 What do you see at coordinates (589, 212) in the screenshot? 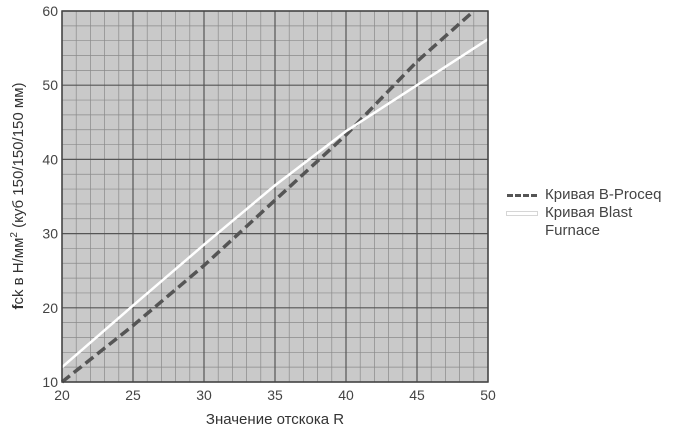
I see `legend-label-blast-furnace-line1: Кривая Blast` at bounding box center [589, 212].